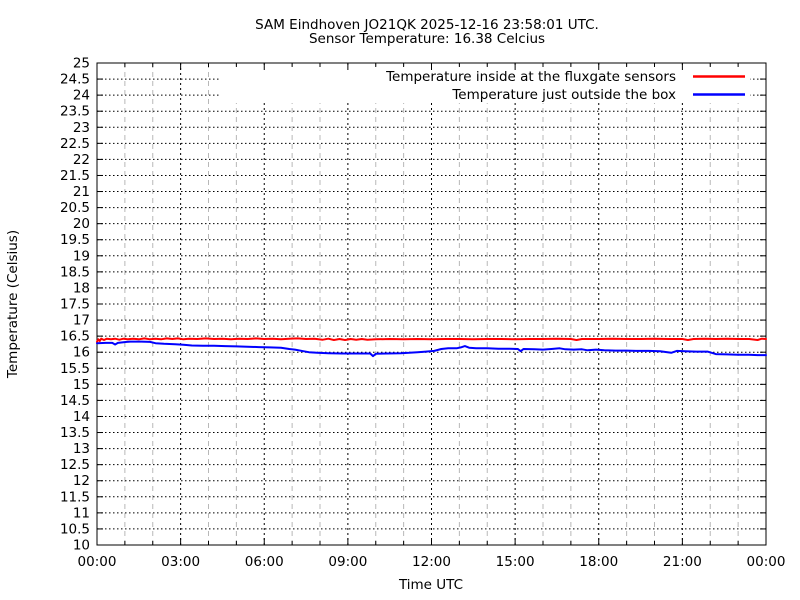  Describe the element at coordinates (81, 128) in the screenshot. I see `y-tick-label: 23` at that location.